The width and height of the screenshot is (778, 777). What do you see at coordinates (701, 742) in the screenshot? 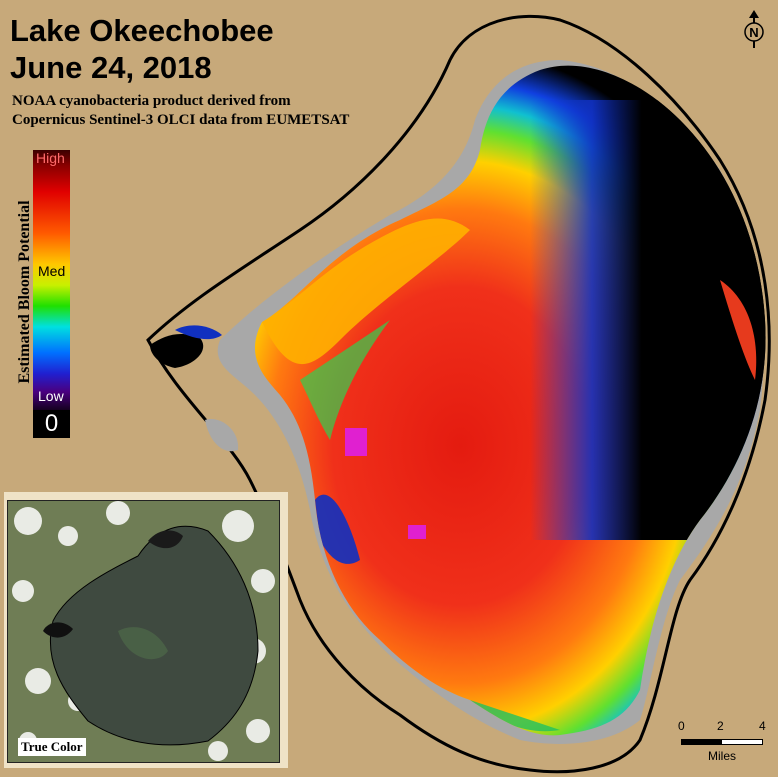
I see `scale-bar-black` at bounding box center [701, 742].